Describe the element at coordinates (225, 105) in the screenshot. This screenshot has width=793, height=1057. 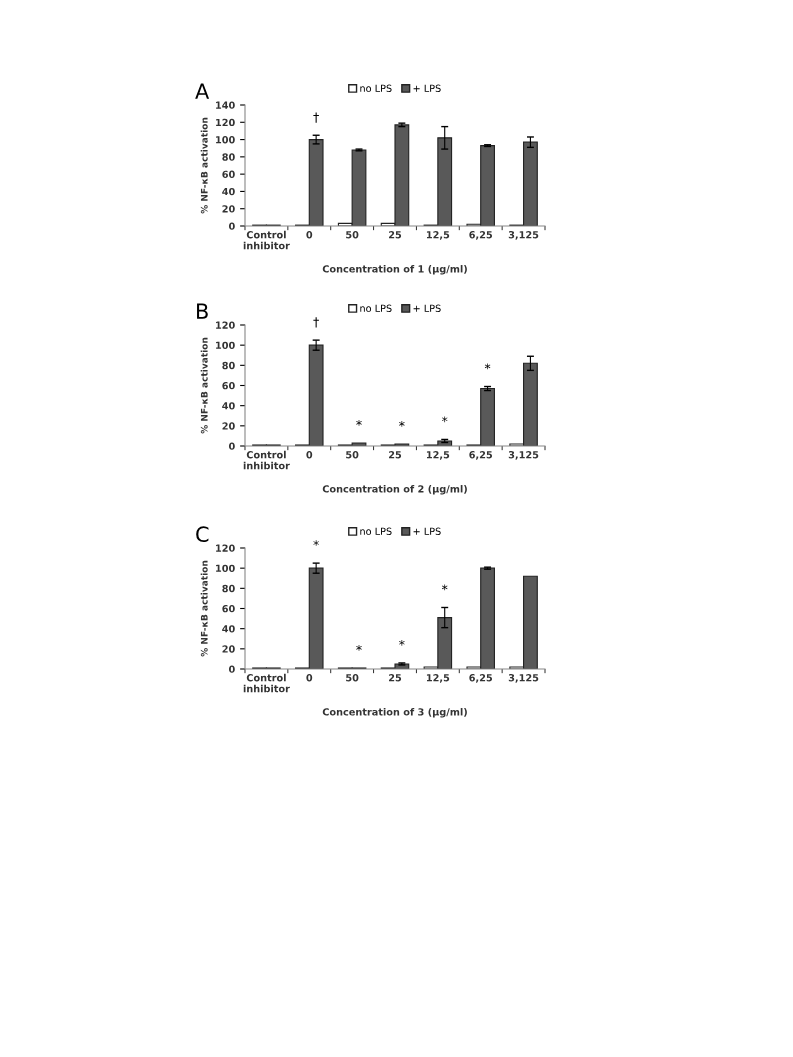
I see `y-tick-label: 140` at that location.